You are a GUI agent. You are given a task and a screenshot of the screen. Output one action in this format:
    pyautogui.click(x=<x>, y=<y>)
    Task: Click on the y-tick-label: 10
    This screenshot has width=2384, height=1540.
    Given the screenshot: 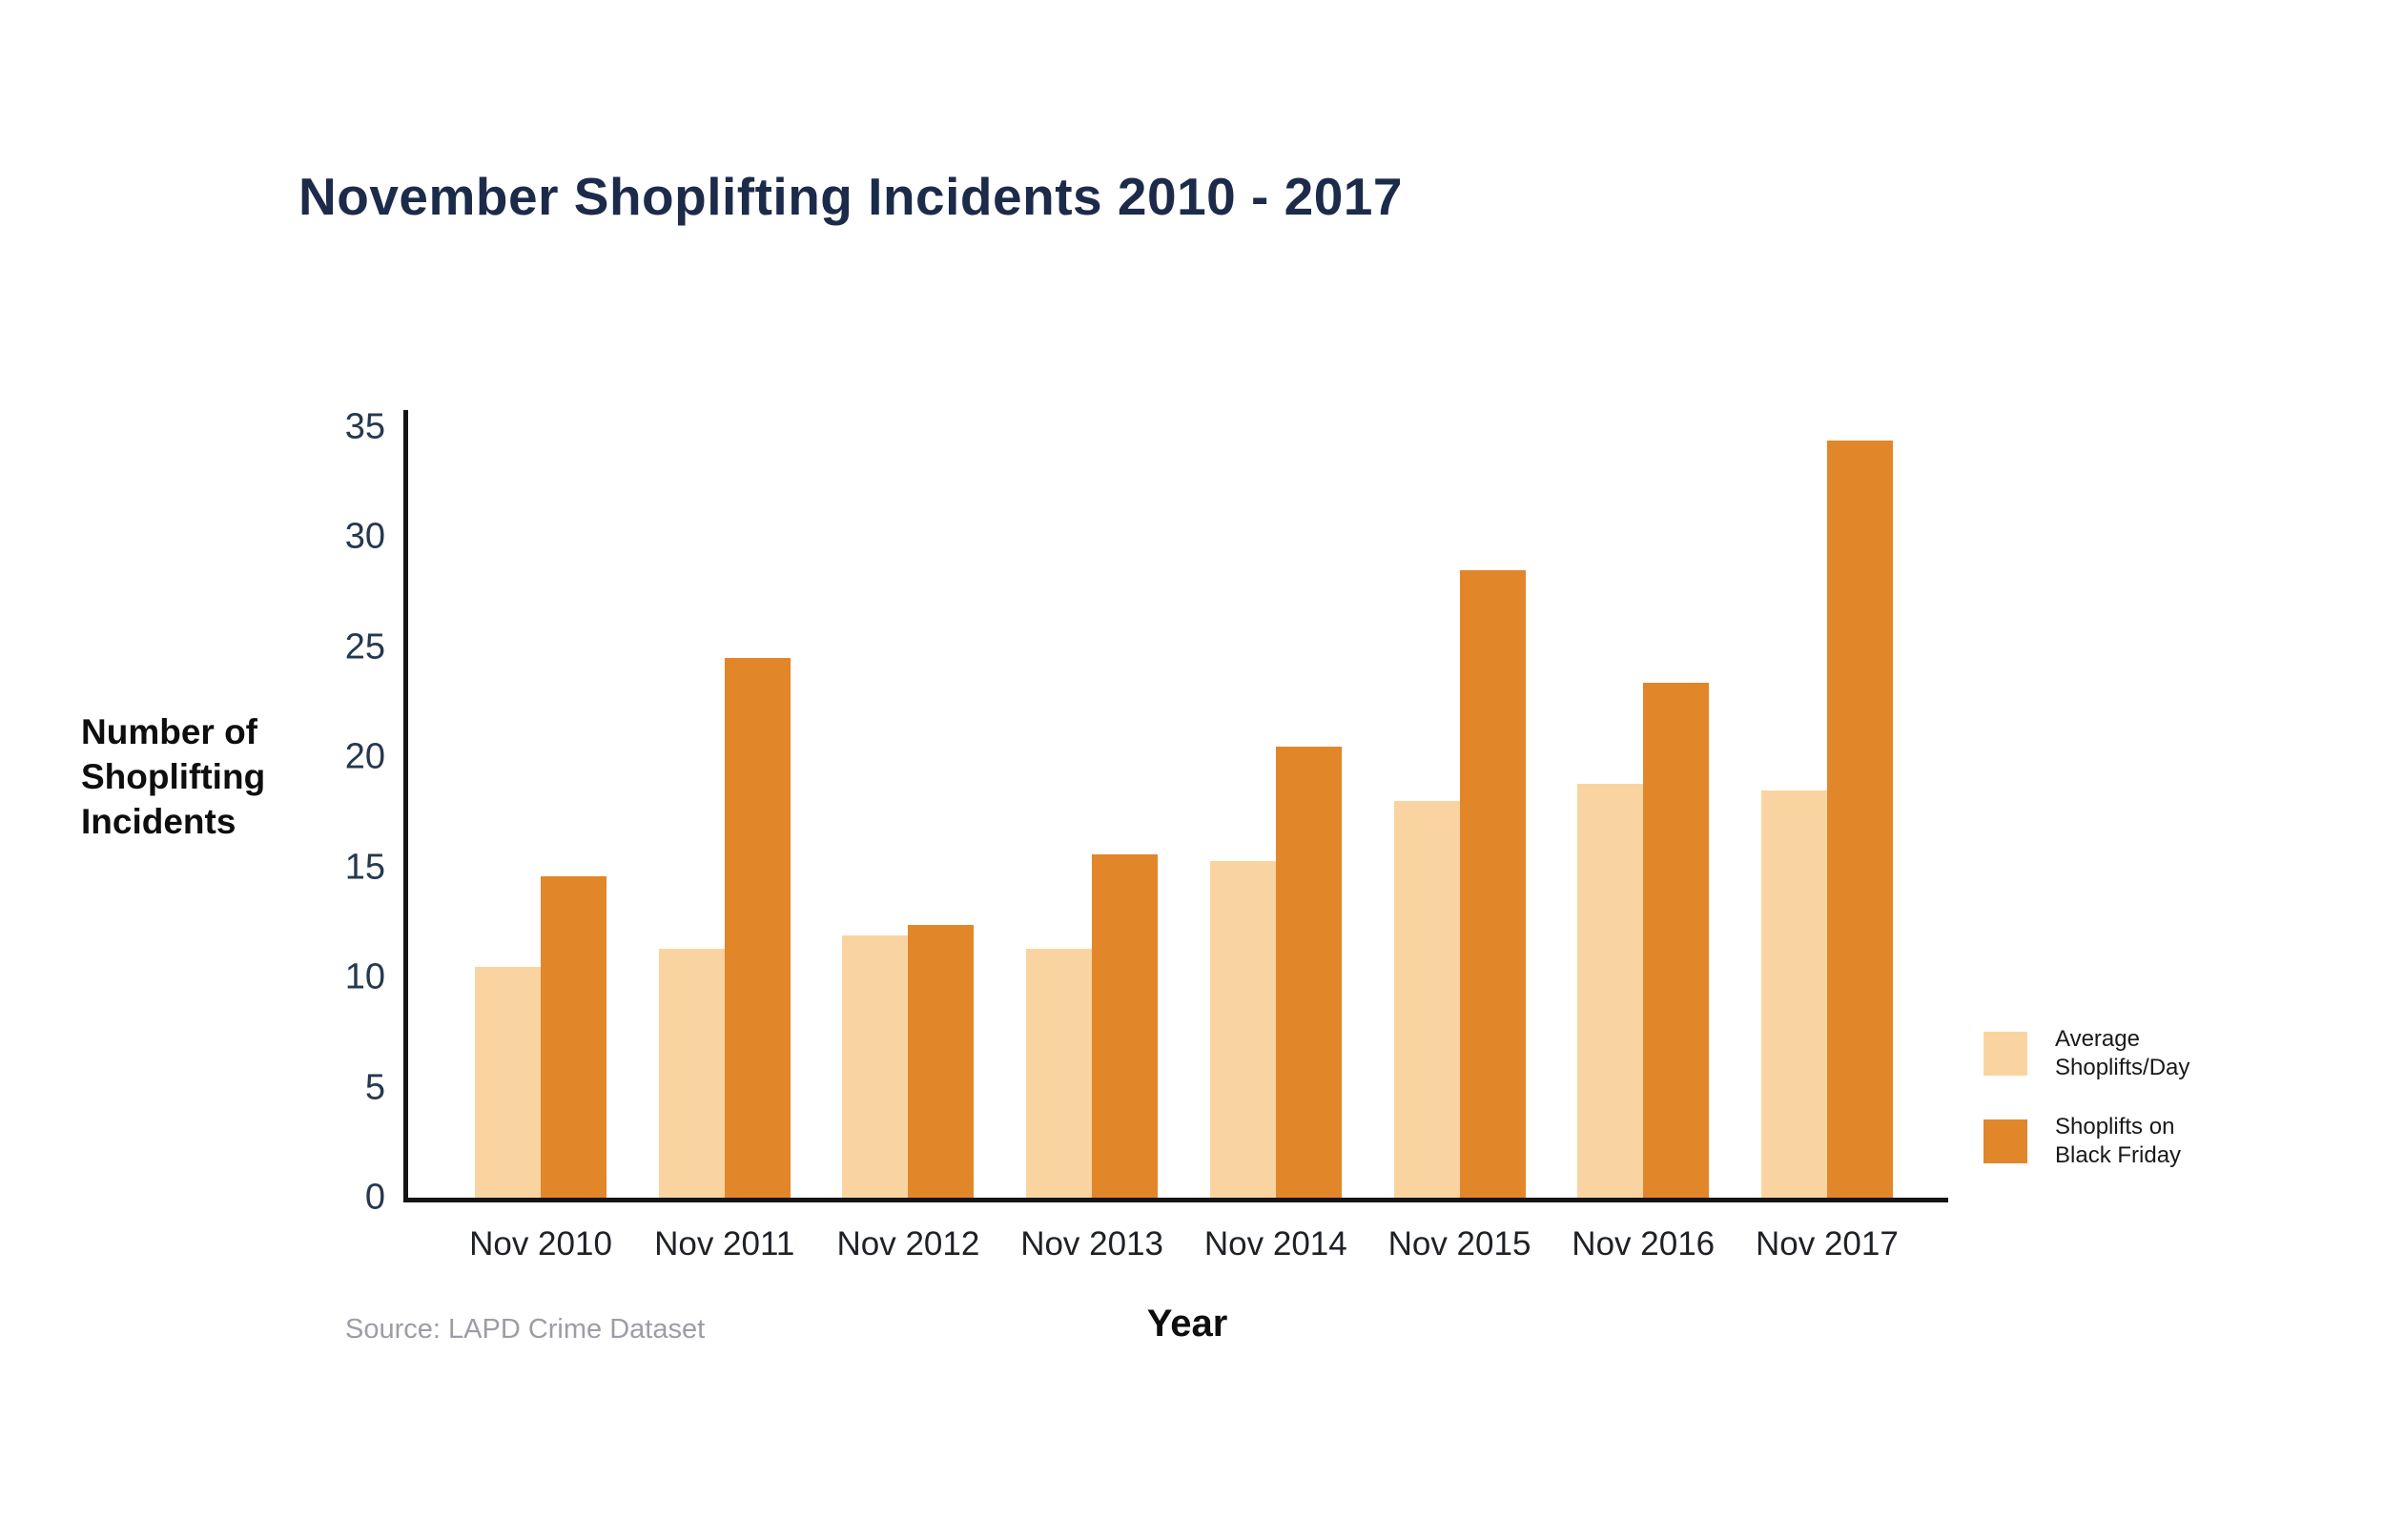 What is the action you would take?
    pyautogui.click(x=365, y=977)
    